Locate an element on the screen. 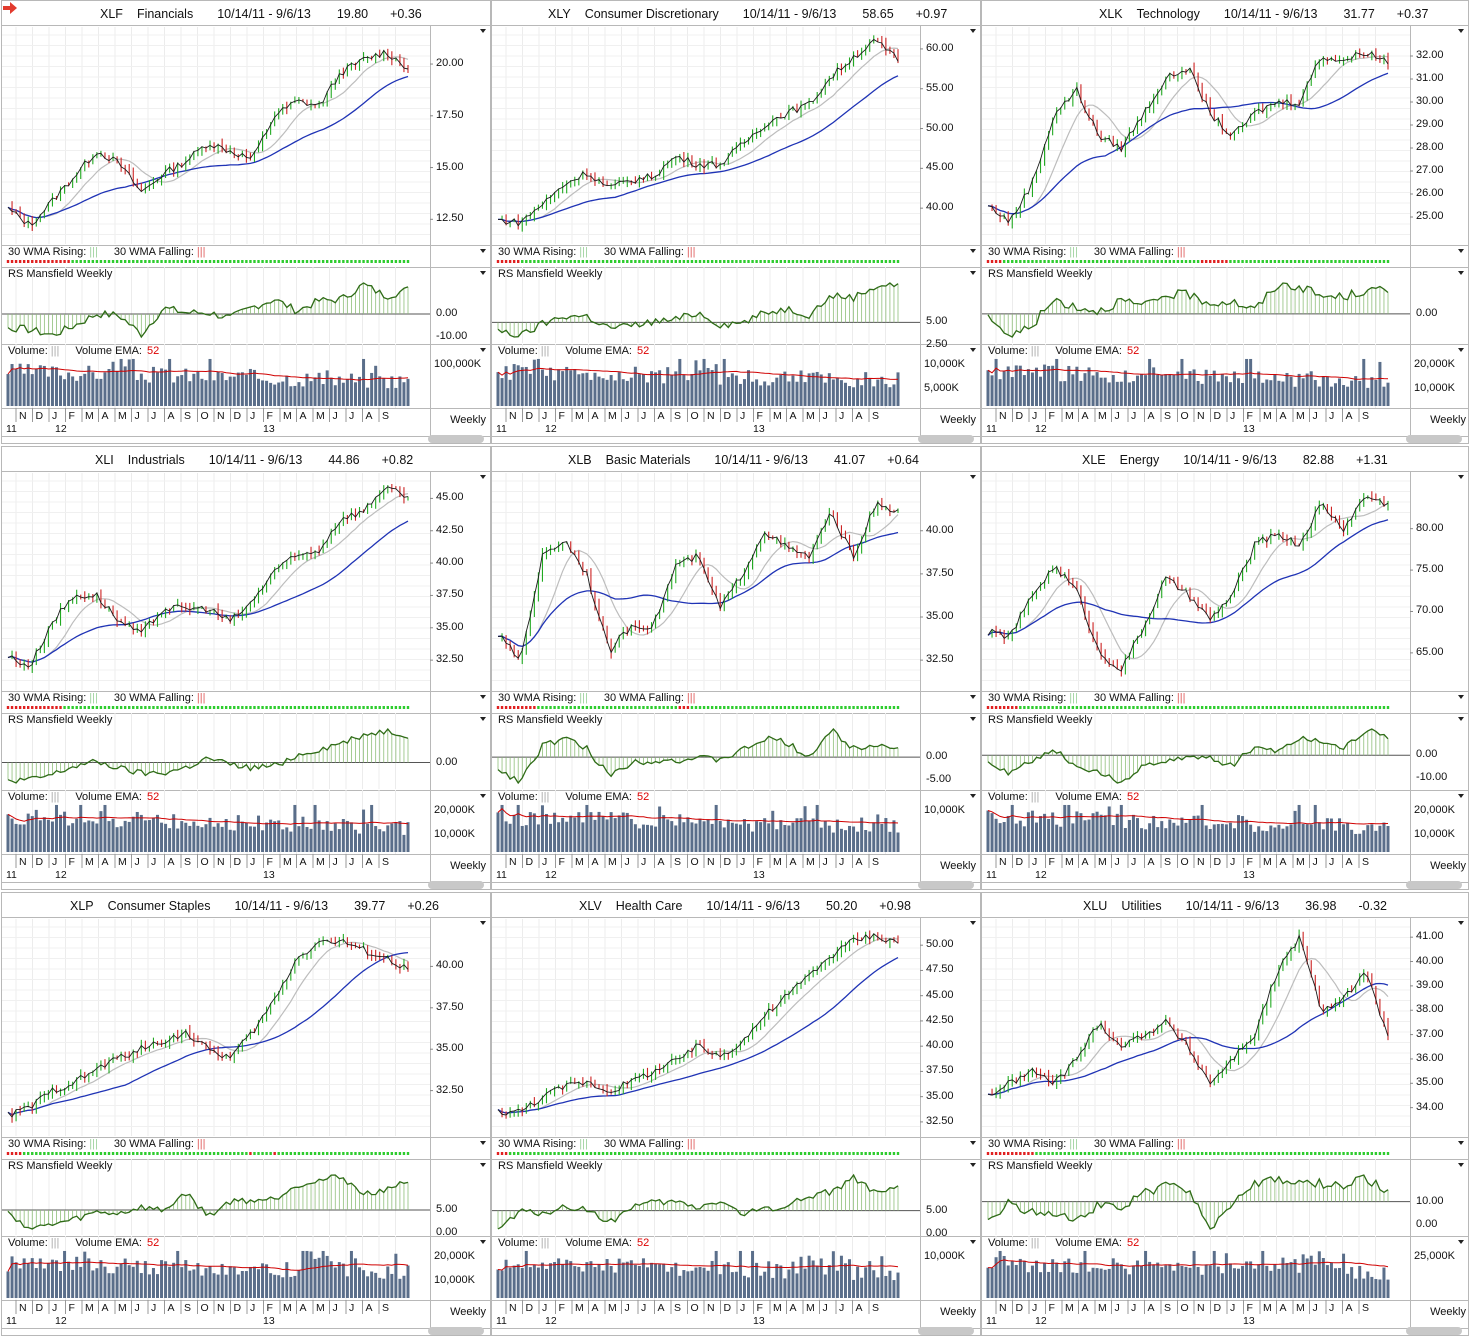 This screenshot has width=1470, height=1337. volume-label: Volume: ||| Volume EMA: 52 is located at coordinates (573, 351).